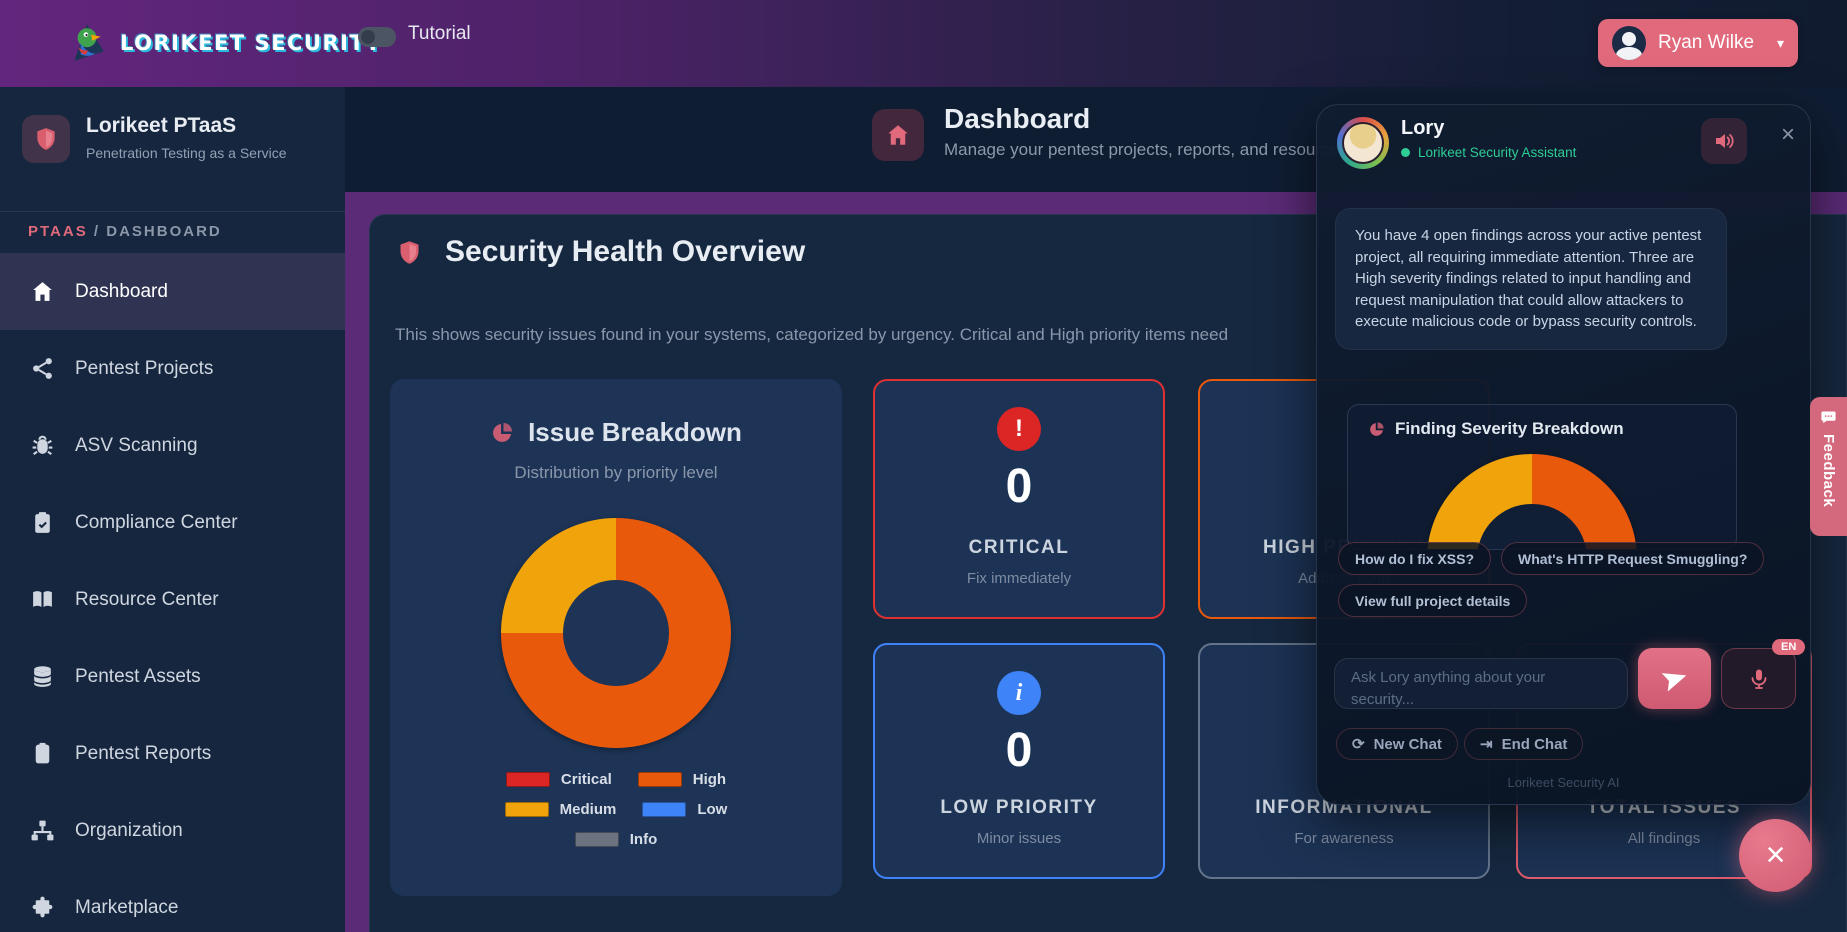  Describe the element at coordinates (1423, 128) in the screenshot. I see `assistant-name: Lory` at that location.